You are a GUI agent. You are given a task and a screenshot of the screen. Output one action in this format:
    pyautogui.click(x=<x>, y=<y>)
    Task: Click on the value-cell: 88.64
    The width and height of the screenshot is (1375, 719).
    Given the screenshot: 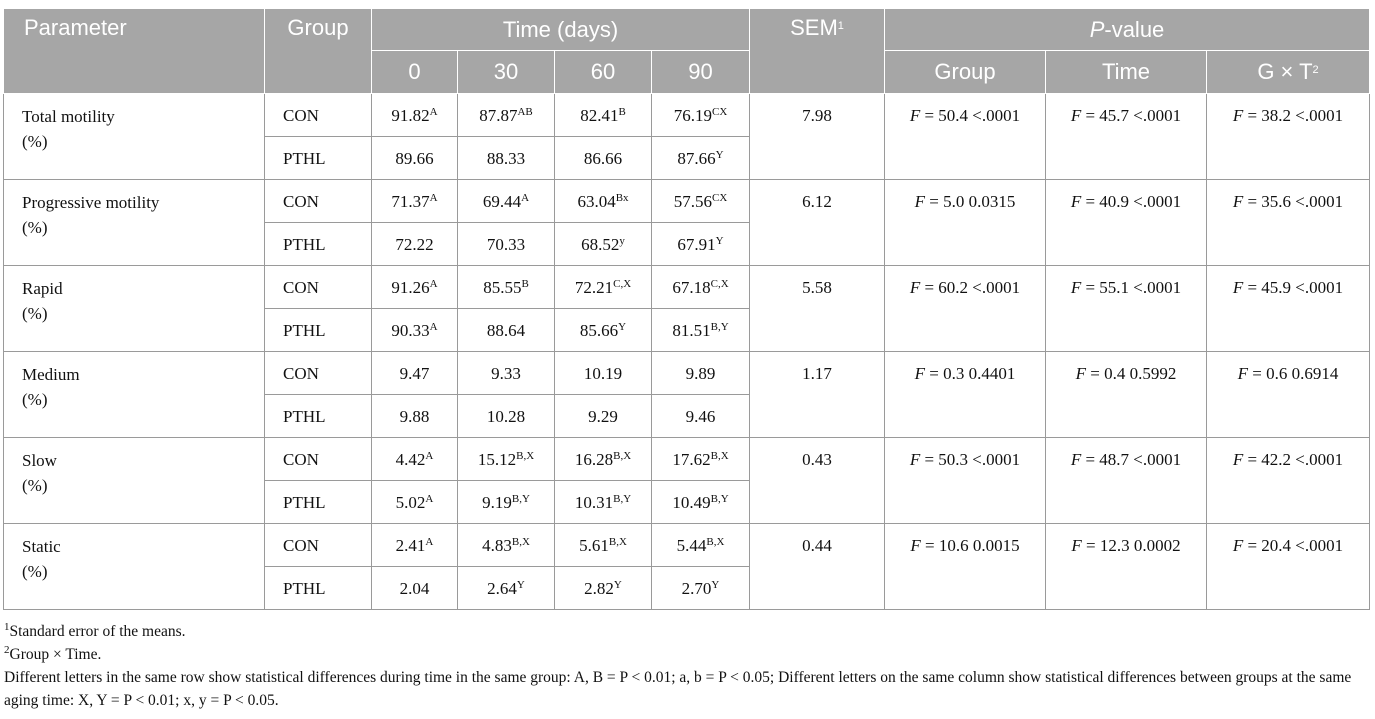 What is the action you would take?
    pyautogui.click(x=506, y=330)
    